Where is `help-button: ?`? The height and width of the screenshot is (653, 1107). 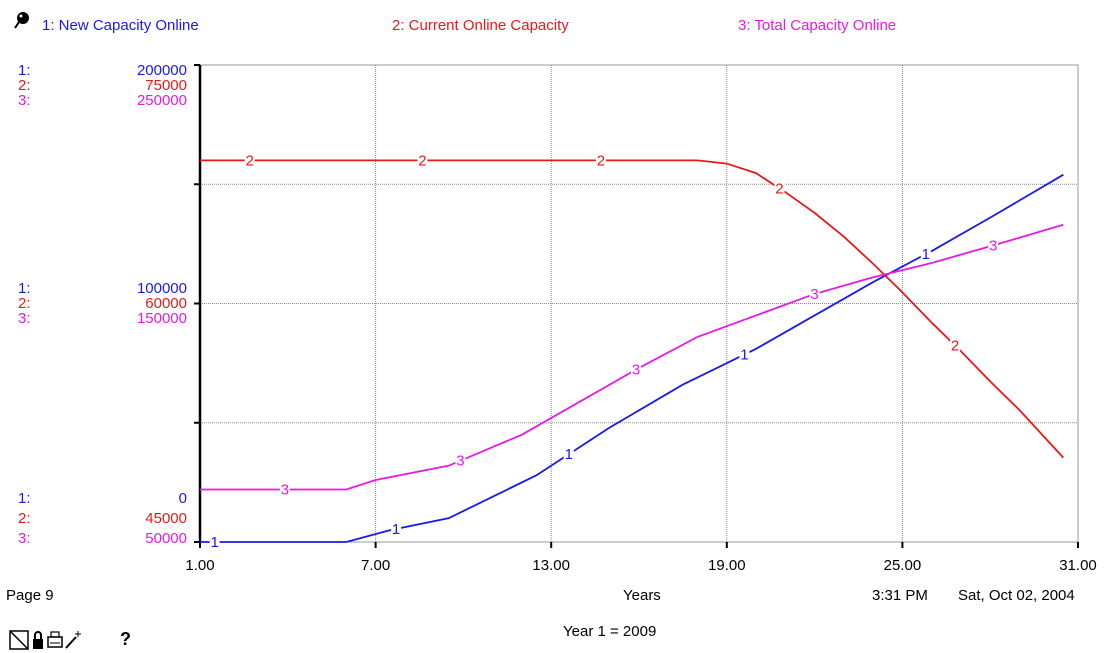 help-button: ? is located at coordinates (125, 639).